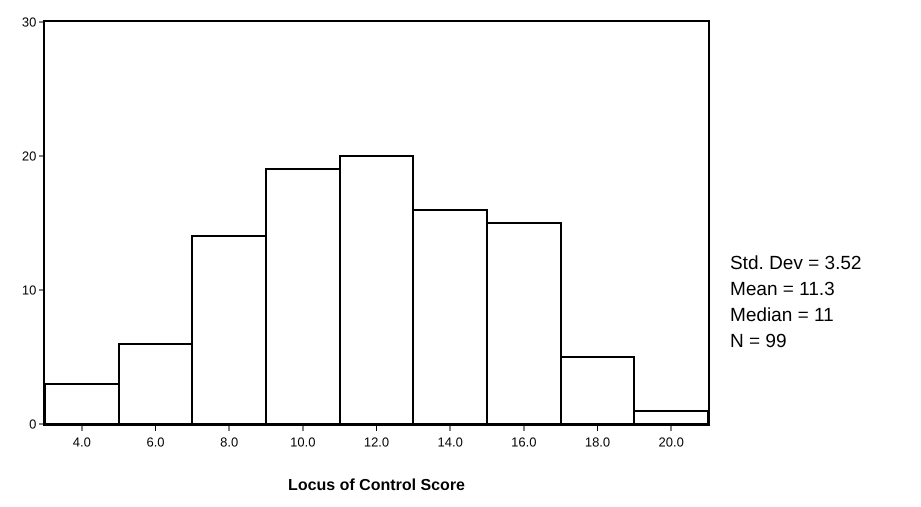  What do you see at coordinates (782, 315) in the screenshot?
I see `text: Median = 11` at bounding box center [782, 315].